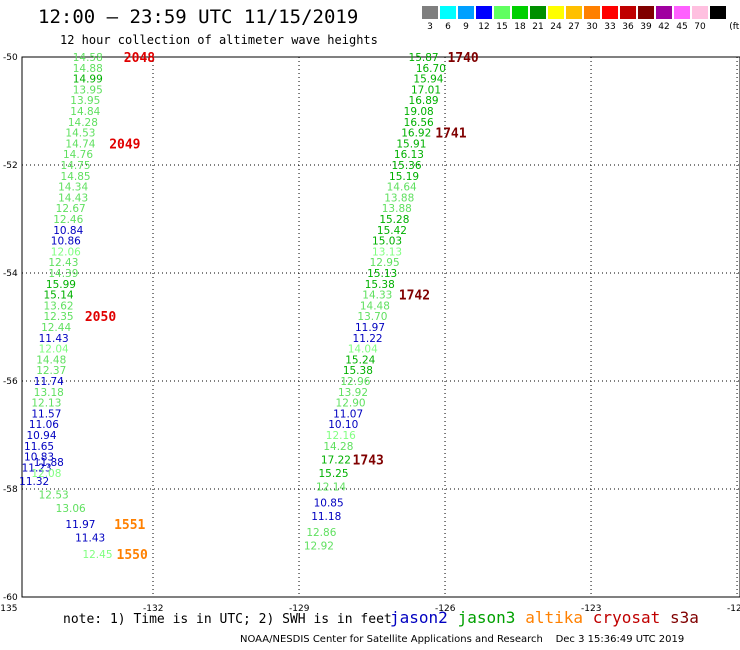 The image size is (740, 650). What do you see at coordinates (198, 17) in the screenshot?
I see `page-title: 12:00 – 23:59 UTC 11/15/2019` at bounding box center [198, 17].